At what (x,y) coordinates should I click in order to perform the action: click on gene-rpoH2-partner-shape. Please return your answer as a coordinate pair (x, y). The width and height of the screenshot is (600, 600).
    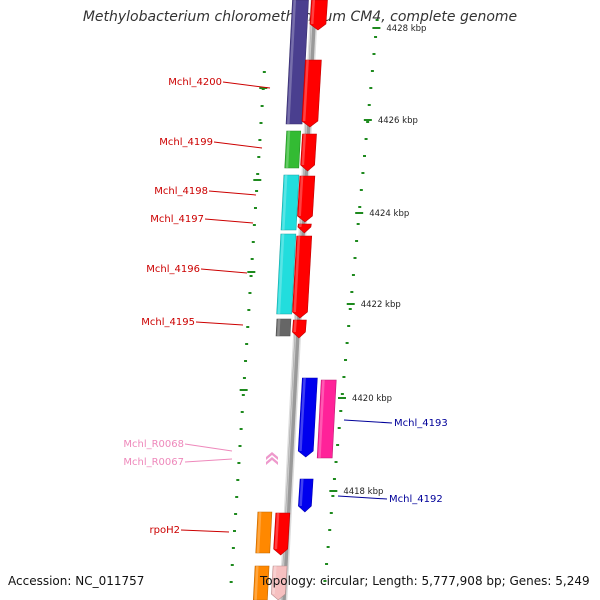
    Looking at the image, I should click on (261, 582).